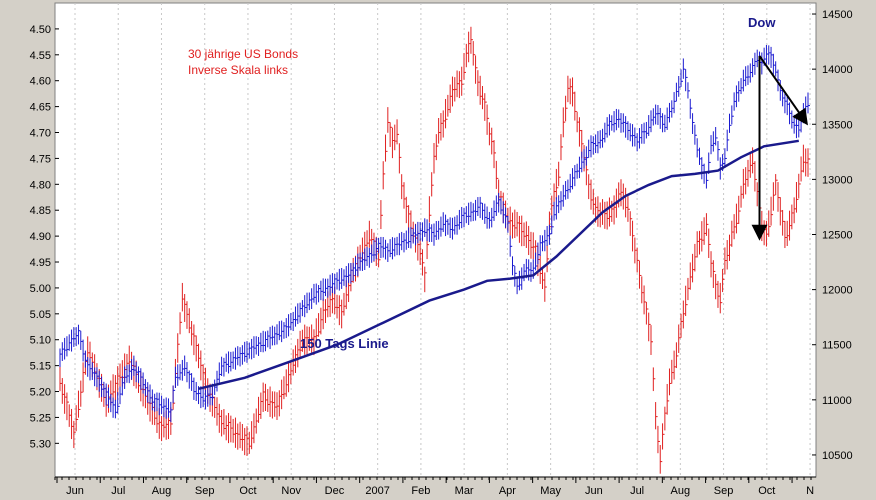  What do you see at coordinates (291, 491) in the screenshot?
I see `x-tick-label: Nov` at bounding box center [291, 491].